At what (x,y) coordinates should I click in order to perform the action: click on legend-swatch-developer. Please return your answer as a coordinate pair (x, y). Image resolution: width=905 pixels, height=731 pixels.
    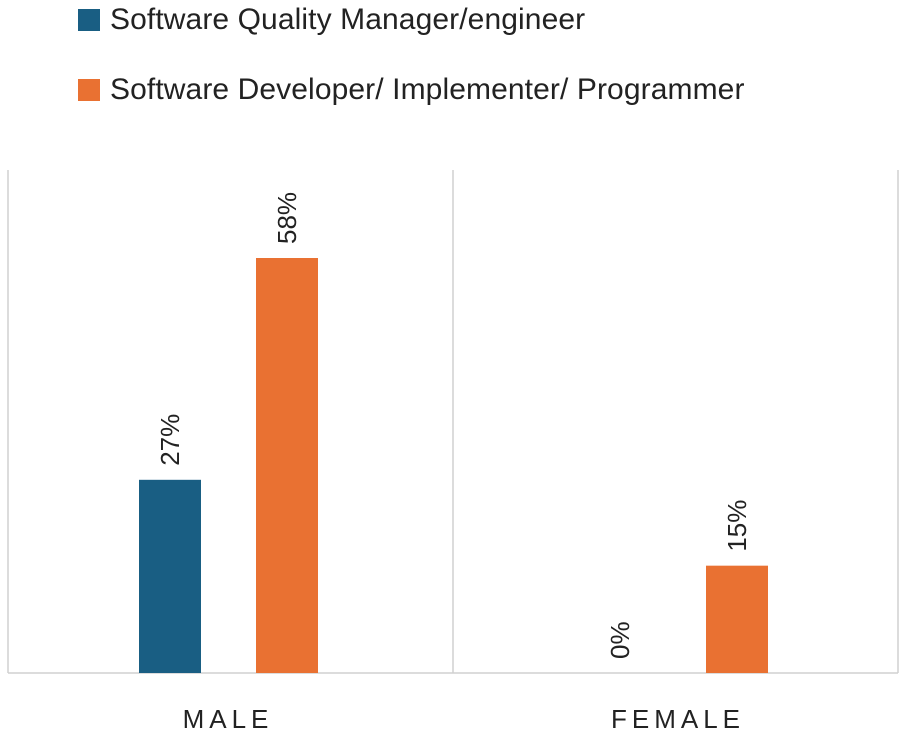
    Looking at the image, I should click on (89, 90).